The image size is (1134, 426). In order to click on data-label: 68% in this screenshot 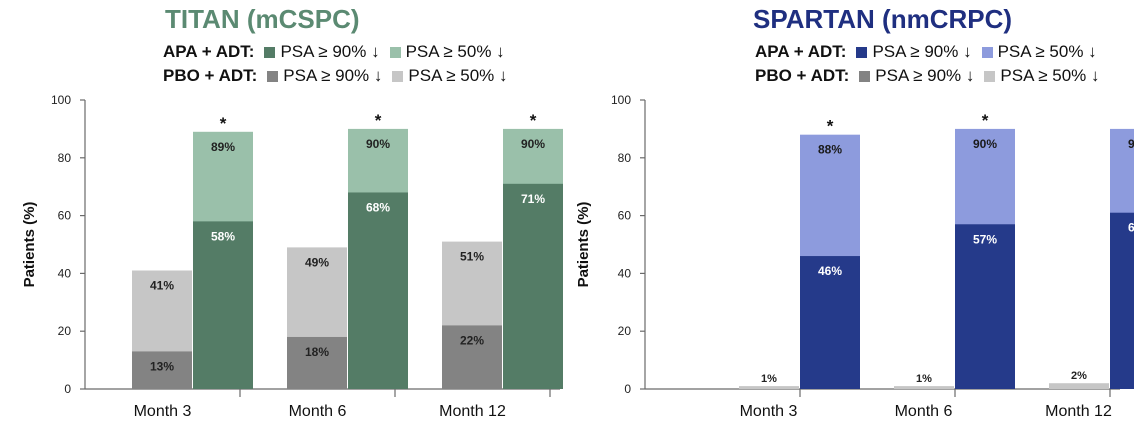, I will do `click(378, 207)`.